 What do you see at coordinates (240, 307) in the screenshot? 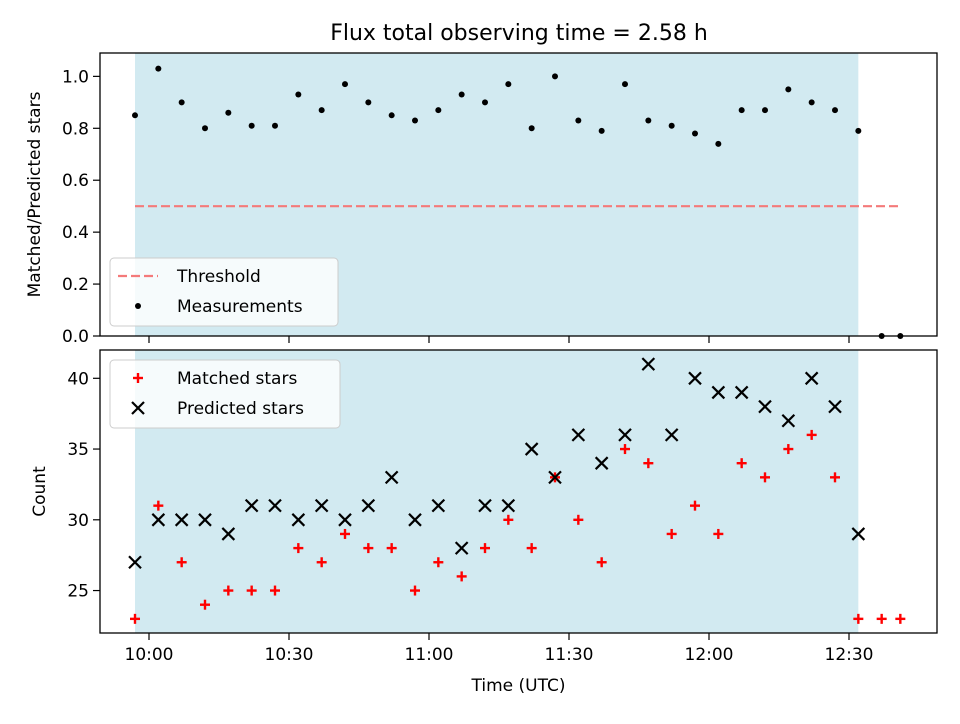
I see `legend-label: Measurements` at bounding box center [240, 307].